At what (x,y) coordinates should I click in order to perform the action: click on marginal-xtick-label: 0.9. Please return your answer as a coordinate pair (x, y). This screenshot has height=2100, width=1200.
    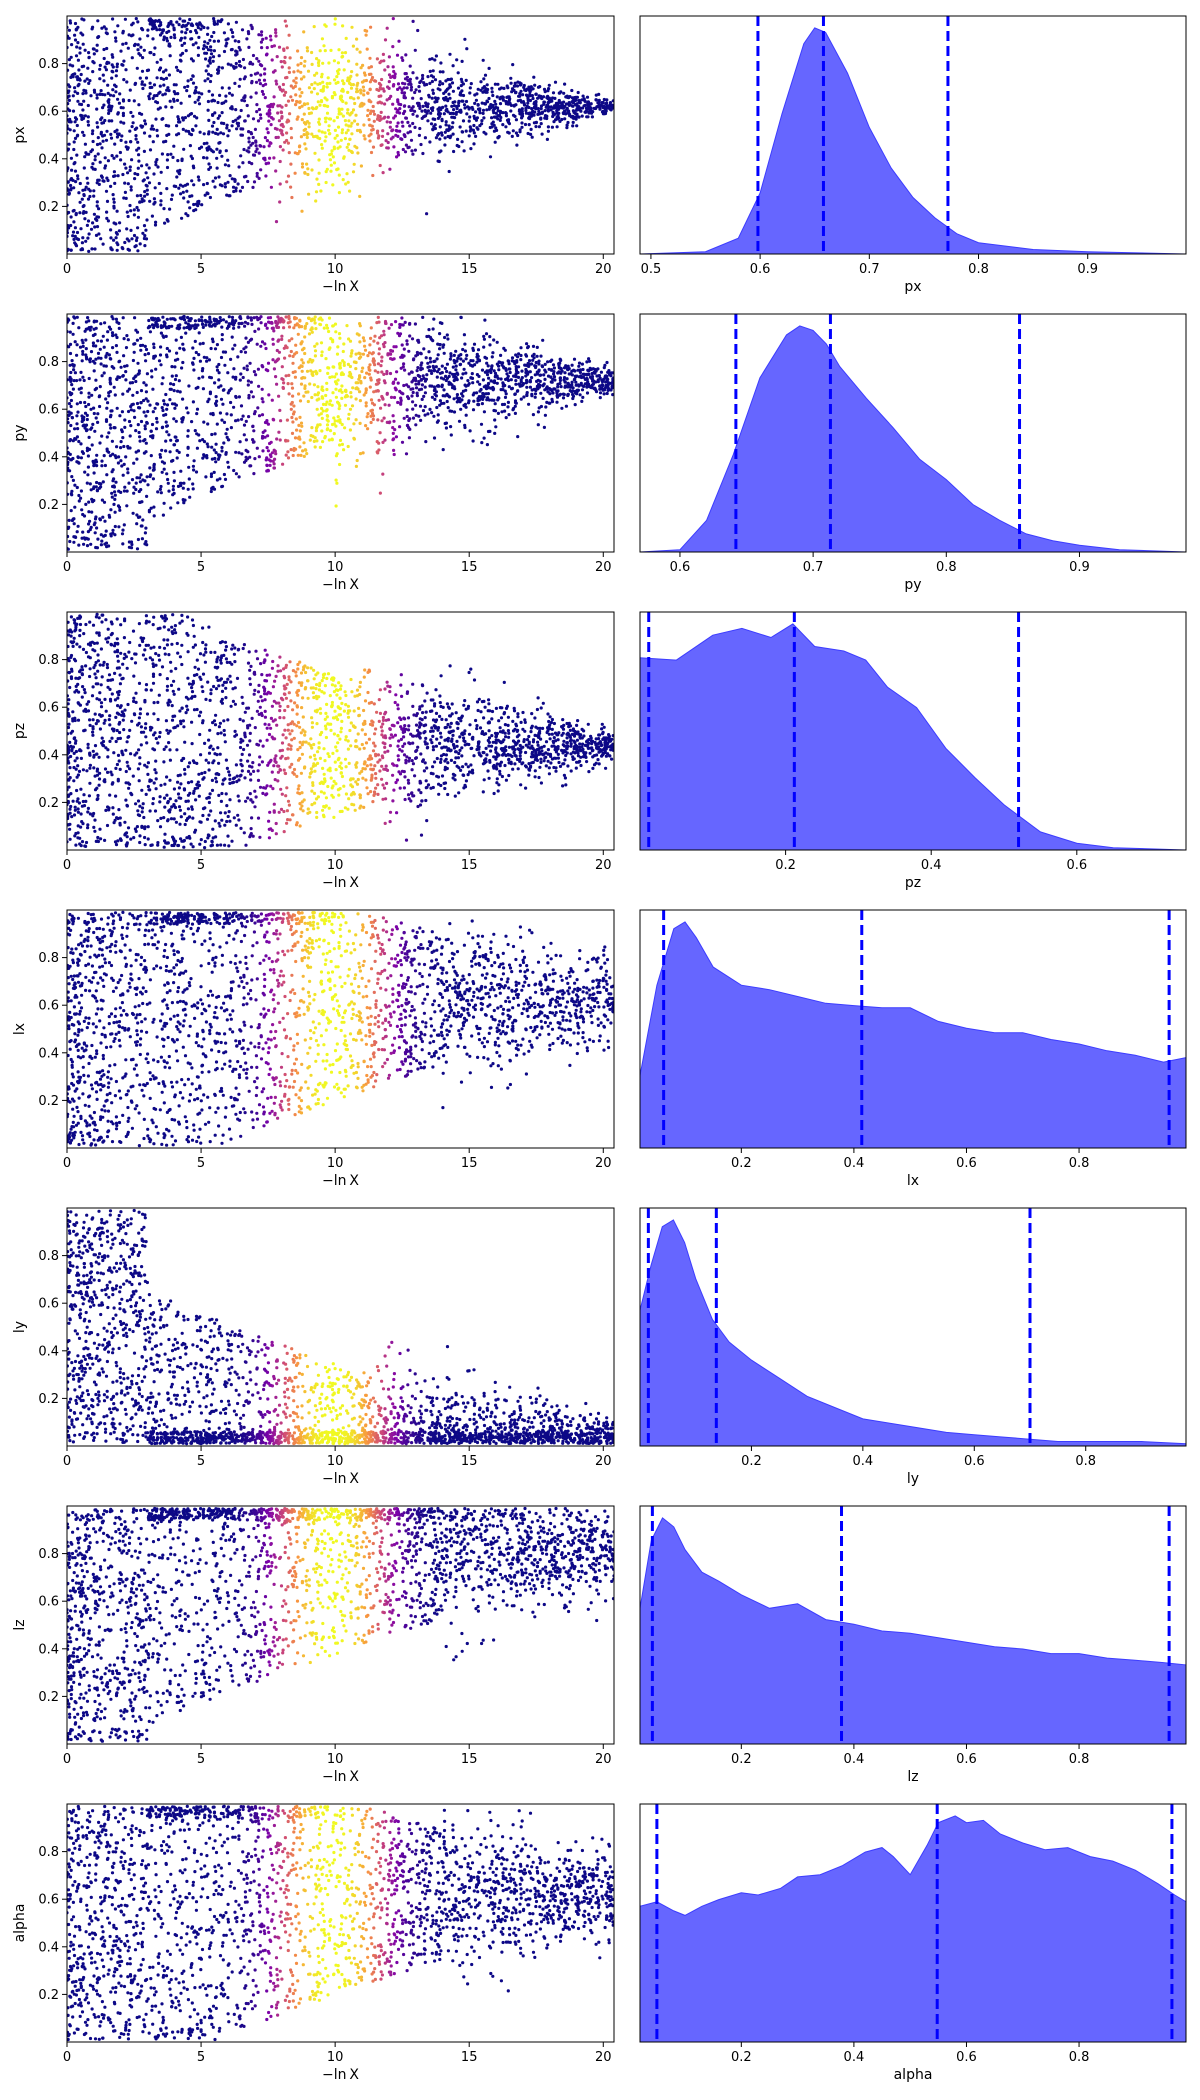
    Looking at the image, I should click on (1087, 269).